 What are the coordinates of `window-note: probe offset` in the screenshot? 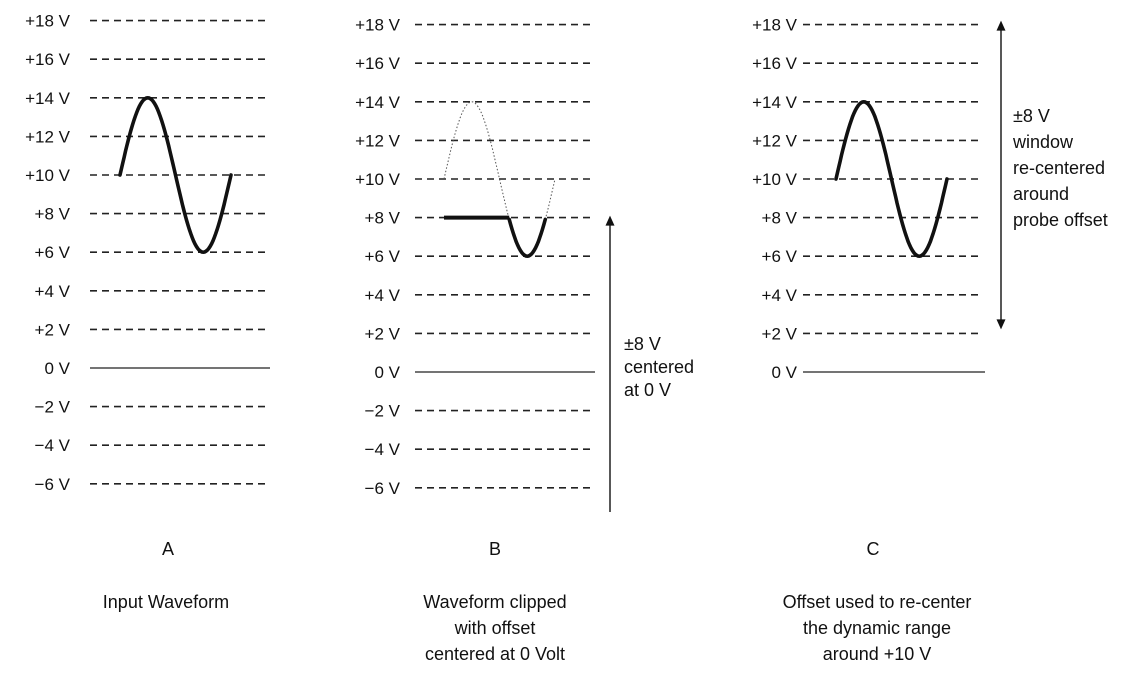 It's located at (1060, 220).